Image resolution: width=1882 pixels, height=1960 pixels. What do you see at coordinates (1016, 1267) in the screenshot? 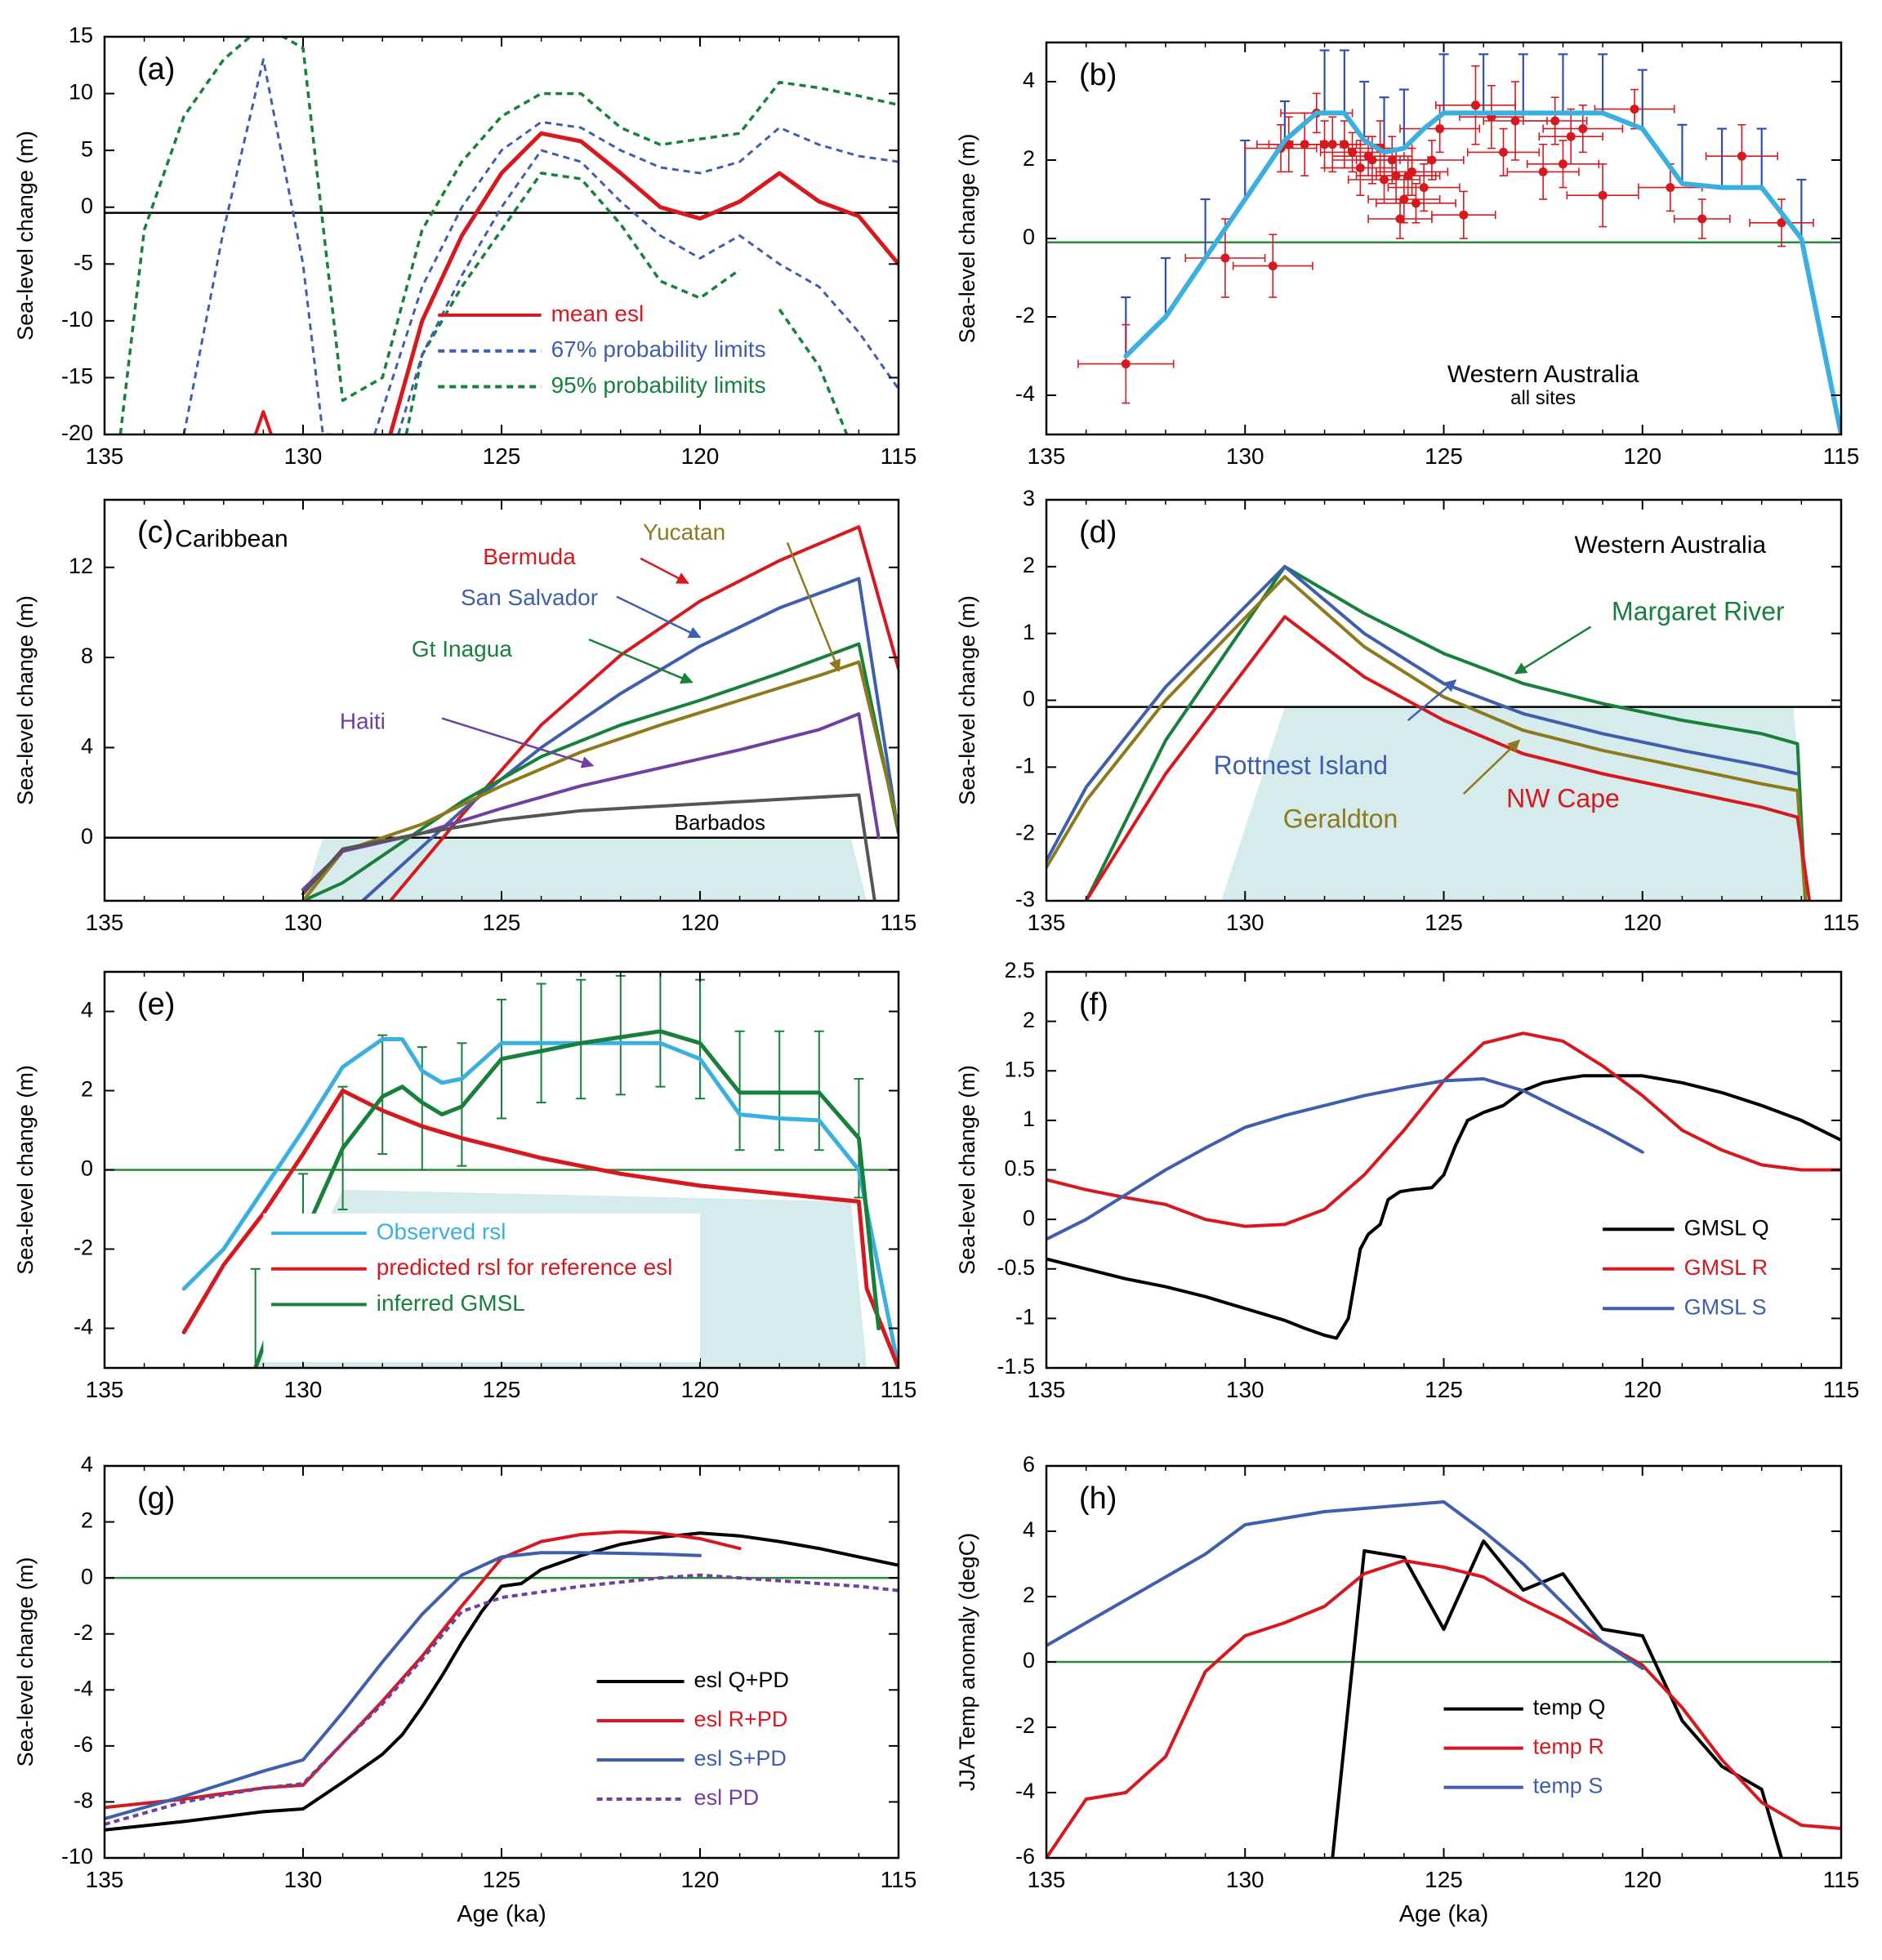
I see `y-tick-label: -0.5` at bounding box center [1016, 1267].